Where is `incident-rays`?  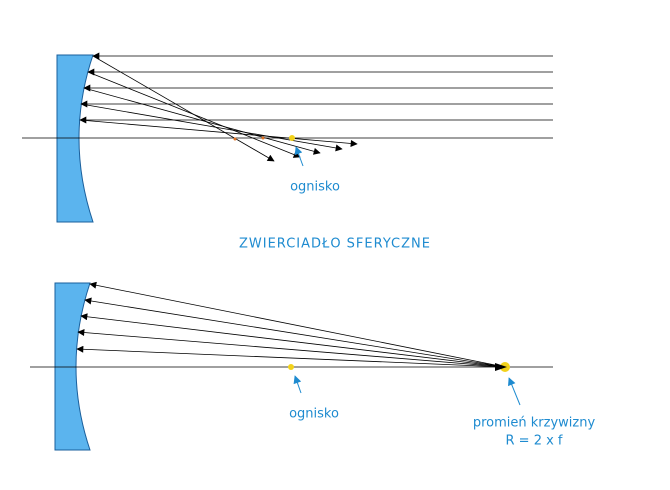
incident-rays is located at coordinates (316, 88).